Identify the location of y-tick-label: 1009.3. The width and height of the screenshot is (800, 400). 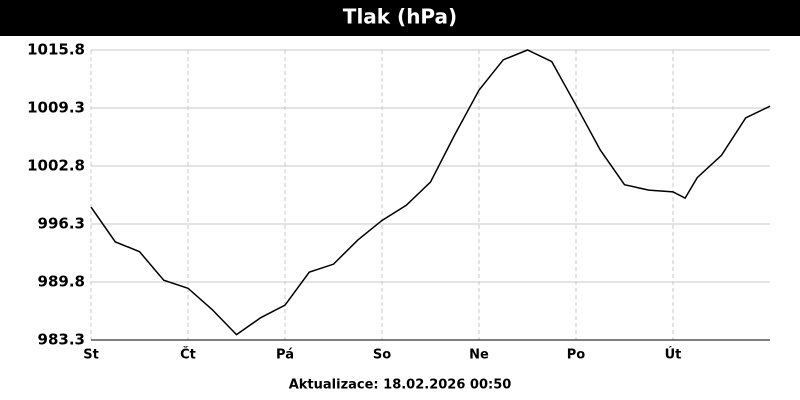
(56, 108).